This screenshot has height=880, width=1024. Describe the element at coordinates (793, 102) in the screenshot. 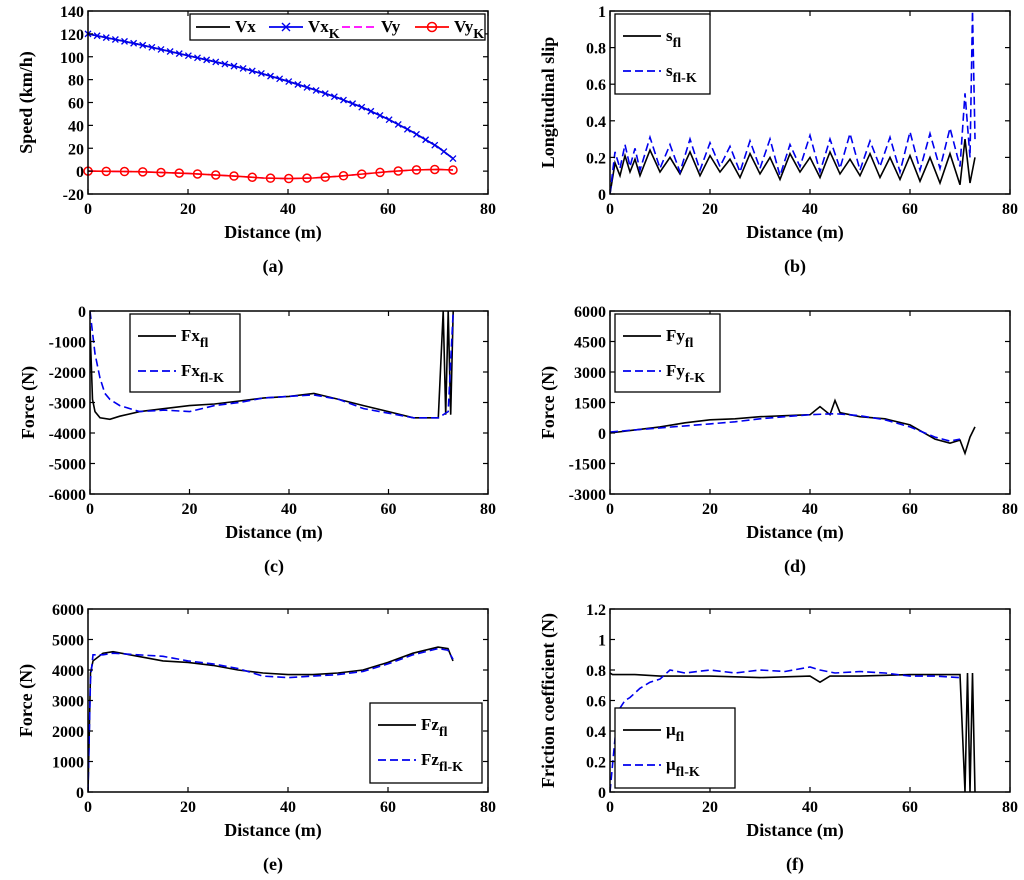

I see `series-b-1-line` at that location.